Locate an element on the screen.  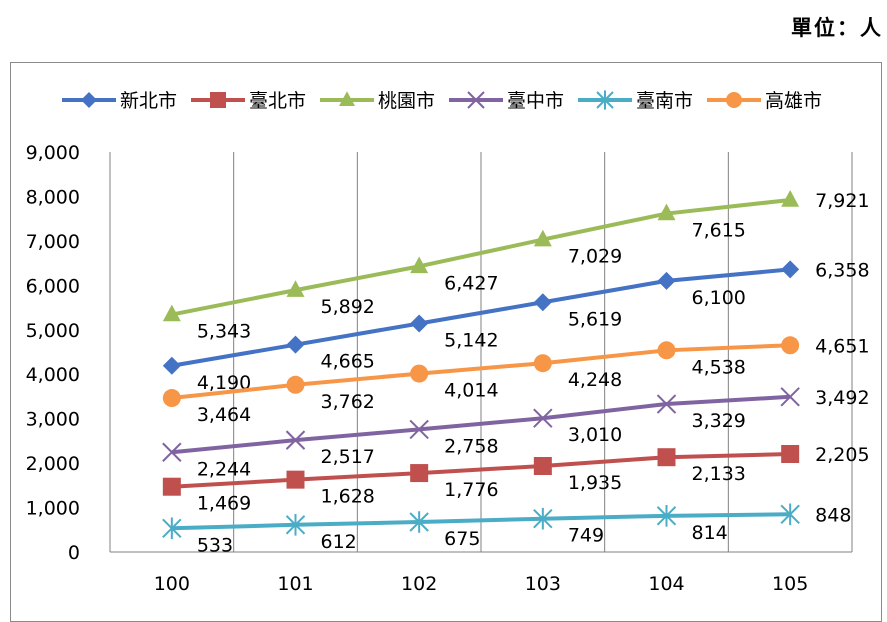
data-label: 2,133 is located at coordinates (719, 474).